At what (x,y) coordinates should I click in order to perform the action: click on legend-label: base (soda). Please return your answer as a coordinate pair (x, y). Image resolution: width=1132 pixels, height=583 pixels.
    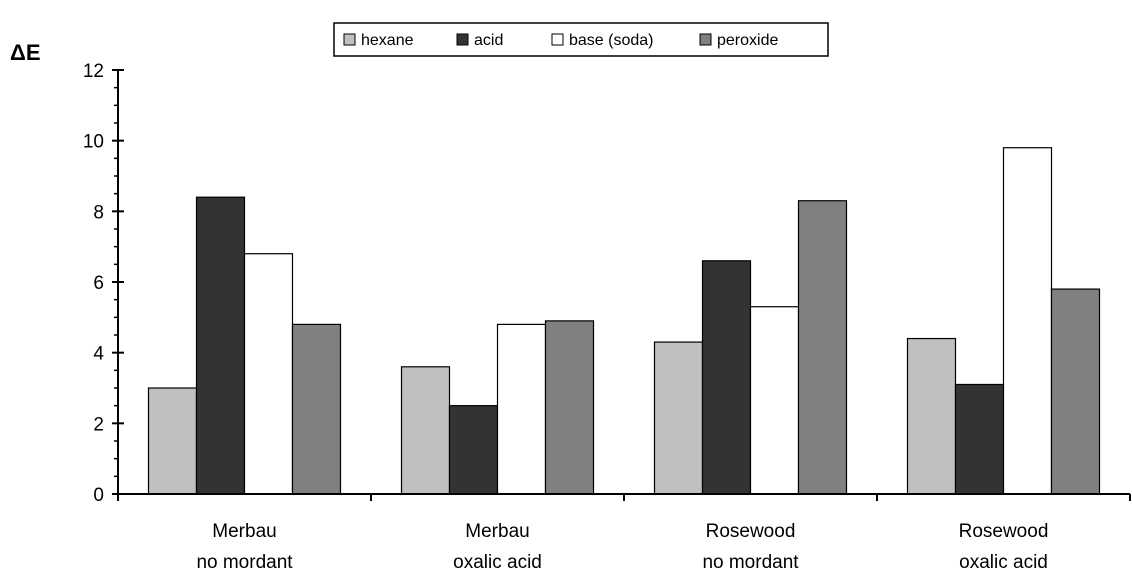
    Looking at the image, I should click on (611, 40).